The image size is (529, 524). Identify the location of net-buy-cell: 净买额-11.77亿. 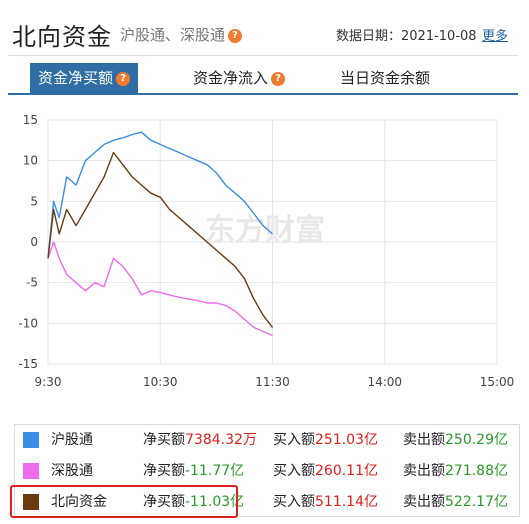
(193, 471).